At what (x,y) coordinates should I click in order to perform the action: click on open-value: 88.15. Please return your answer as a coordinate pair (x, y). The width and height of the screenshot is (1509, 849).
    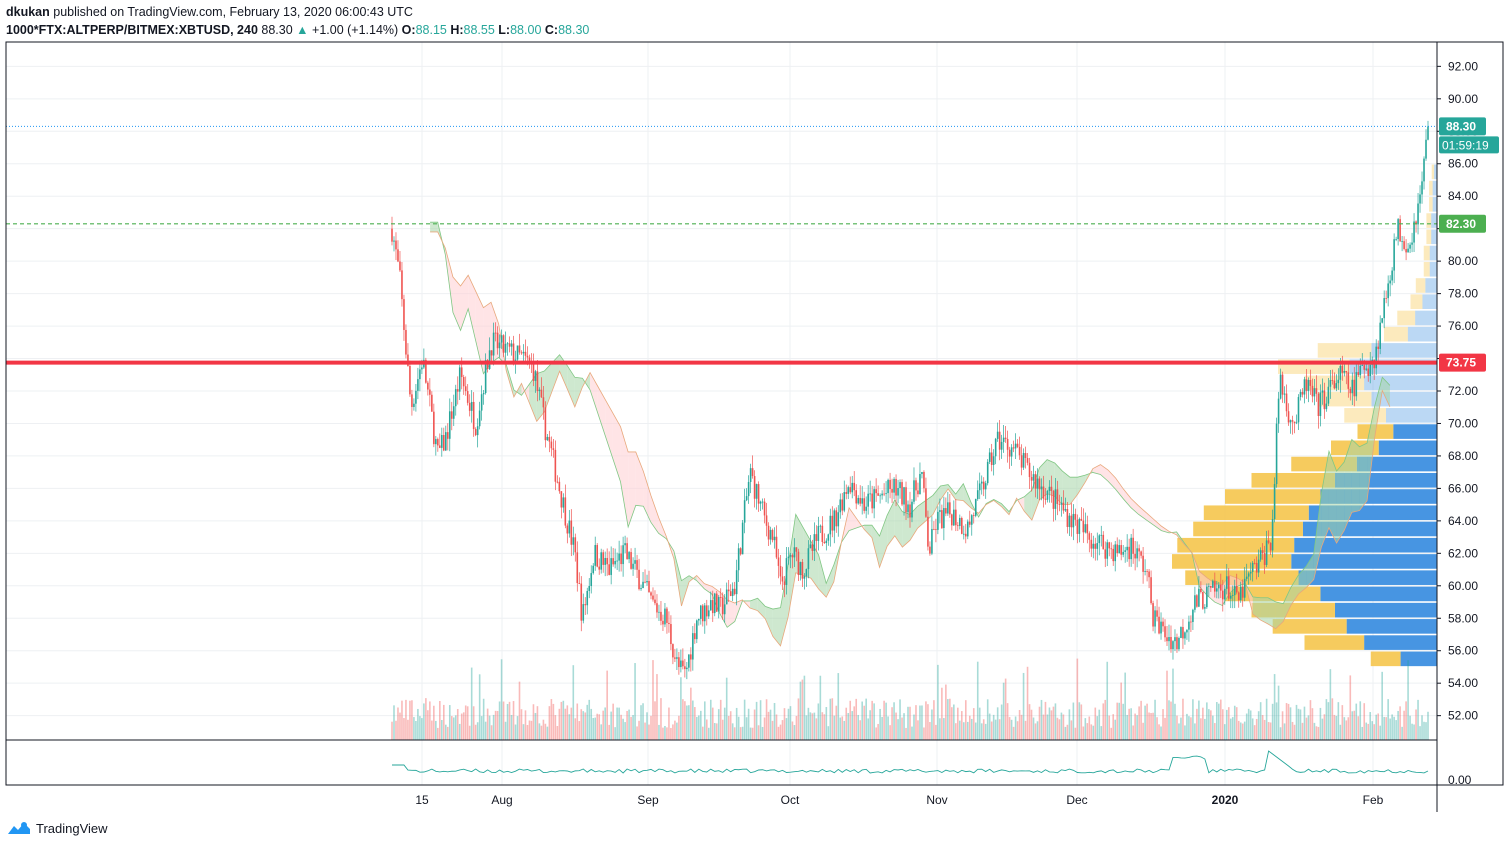
    Looking at the image, I should click on (431, 30).